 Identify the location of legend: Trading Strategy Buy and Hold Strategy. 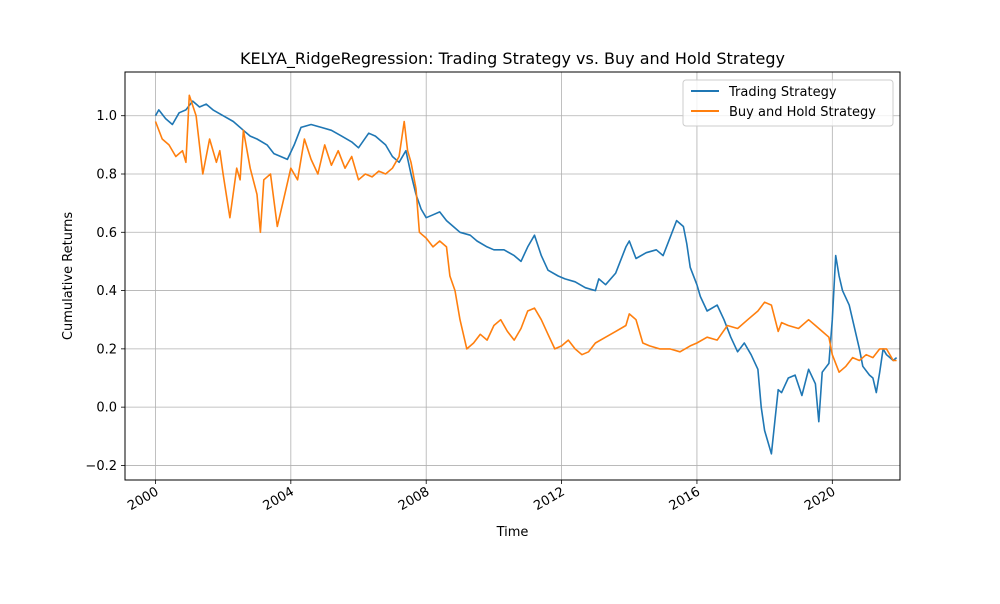
(788, 103).